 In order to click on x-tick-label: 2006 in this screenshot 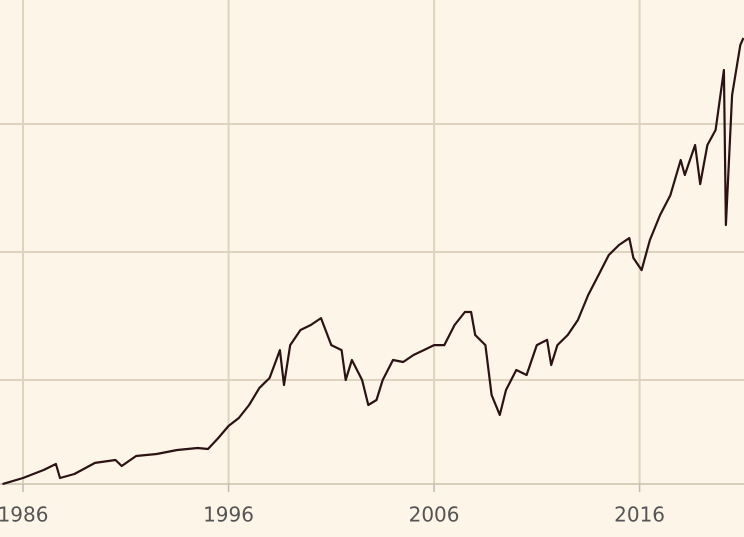, I will do `click(434, 515)`.